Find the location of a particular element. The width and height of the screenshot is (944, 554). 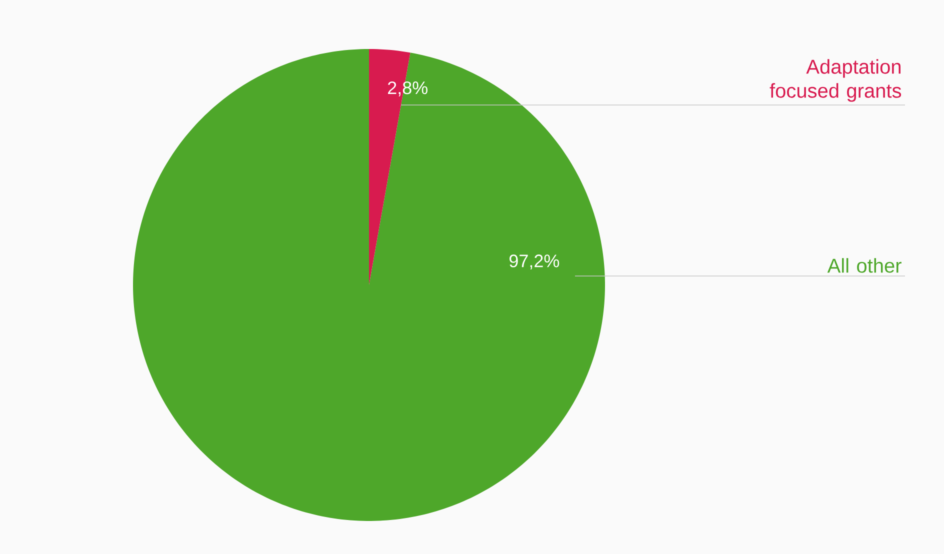

slice-label: Adaptation focused grants is located at coordinates (836, 80).